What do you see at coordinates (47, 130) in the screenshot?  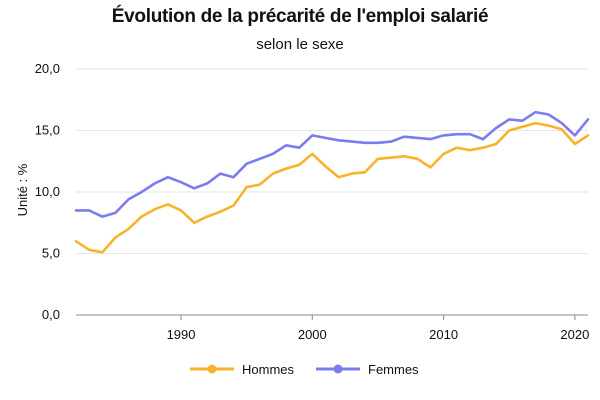 I see `y-tick-label: 15,0` at bounding box center [47, 130].